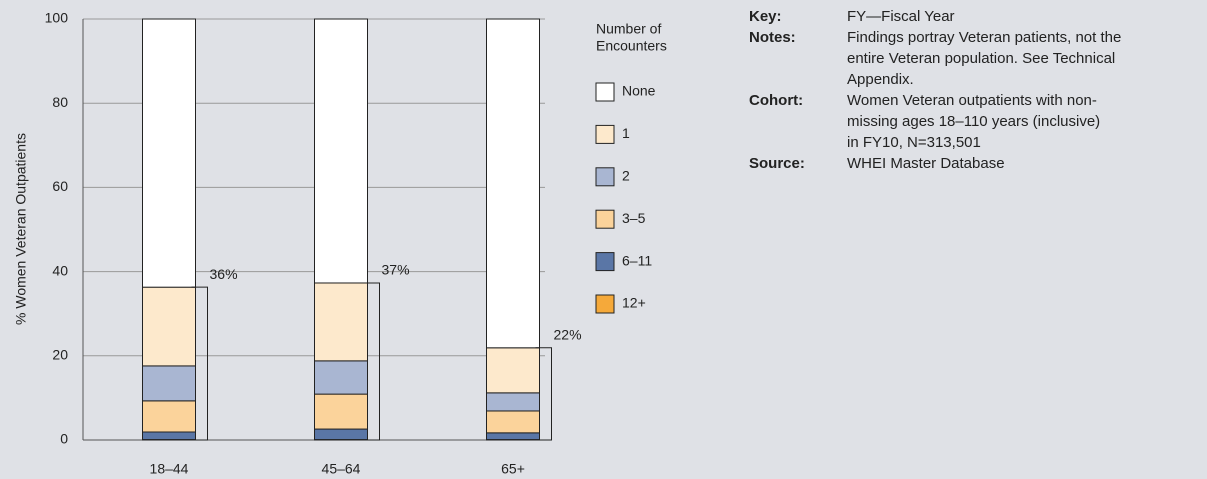 This screenshot has width=1207, height=479. Describe the element at coordinates (64, 439) in the screenshot. I see `y-tick-label: 0` at that location.